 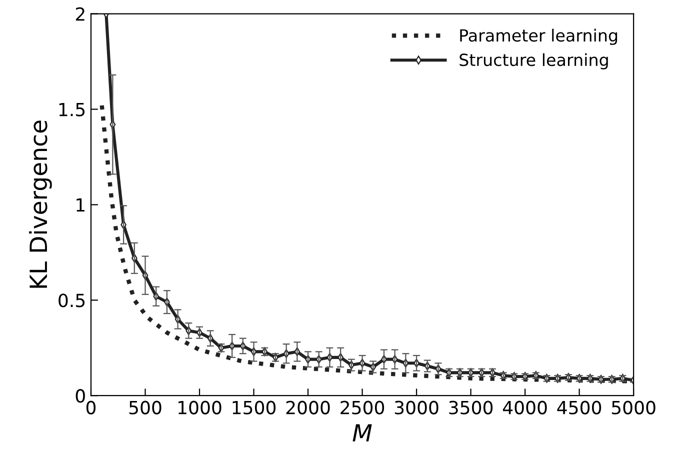 I want to click on x-tick-label: 1000, so click(x=200, y=407).